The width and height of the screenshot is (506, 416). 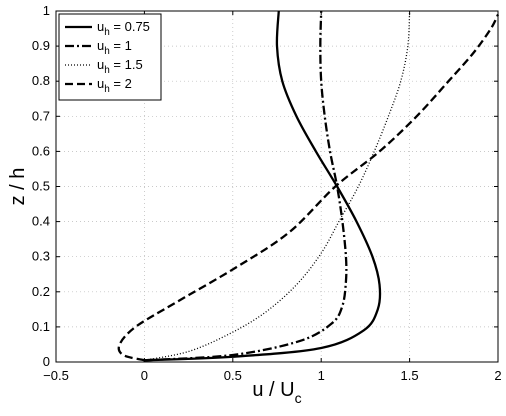 What do you see at coordinates (273, 390) in the screenshot?
I see `x-axis-label-main: u / U` at bounding box center [273, 390].